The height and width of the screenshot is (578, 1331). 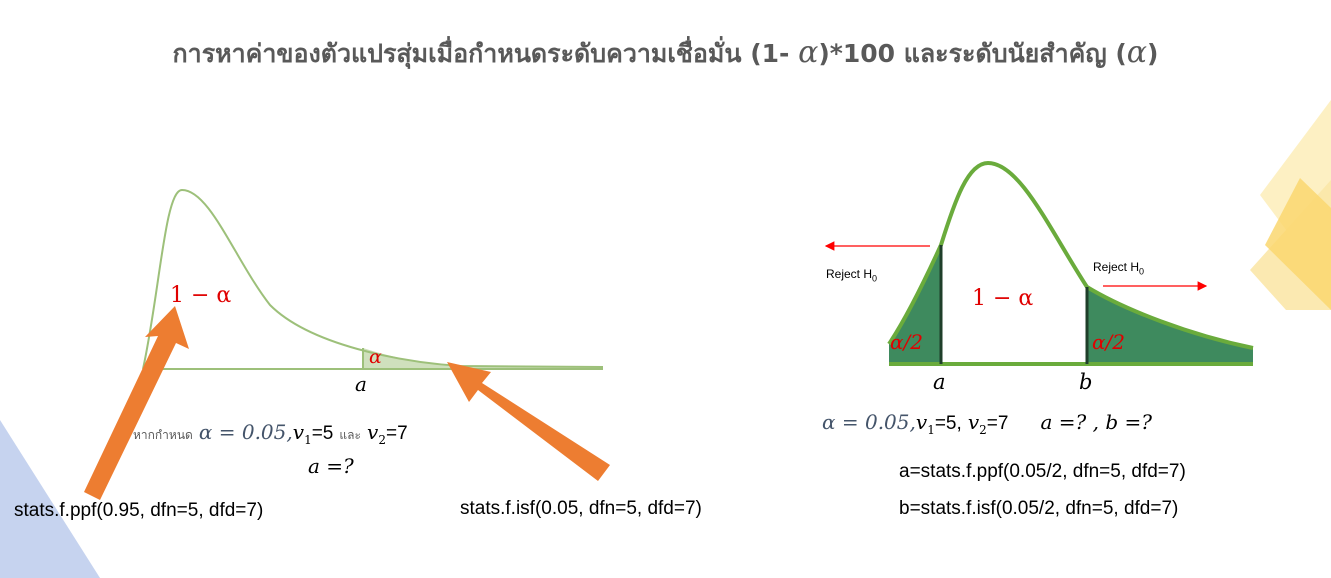 What do you see at coordinates (331, 466) in the screenshot?
I see `left-question: a =?` at bounding box center [331, 466].